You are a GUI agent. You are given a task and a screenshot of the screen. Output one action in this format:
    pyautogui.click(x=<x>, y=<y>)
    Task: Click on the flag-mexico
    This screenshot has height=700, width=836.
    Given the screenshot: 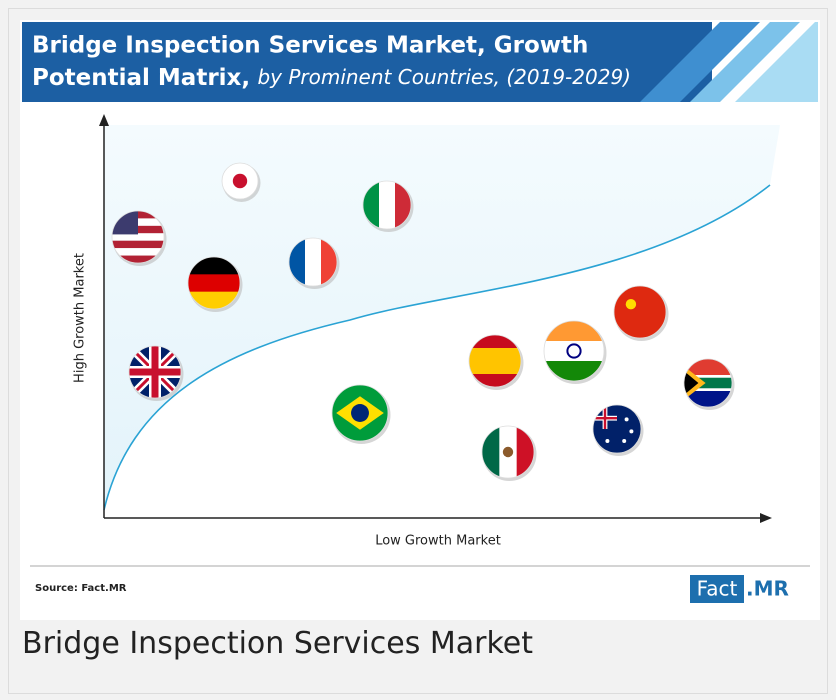 What is the action you would take?
    pyautogui.click(x=508, y=452)
    